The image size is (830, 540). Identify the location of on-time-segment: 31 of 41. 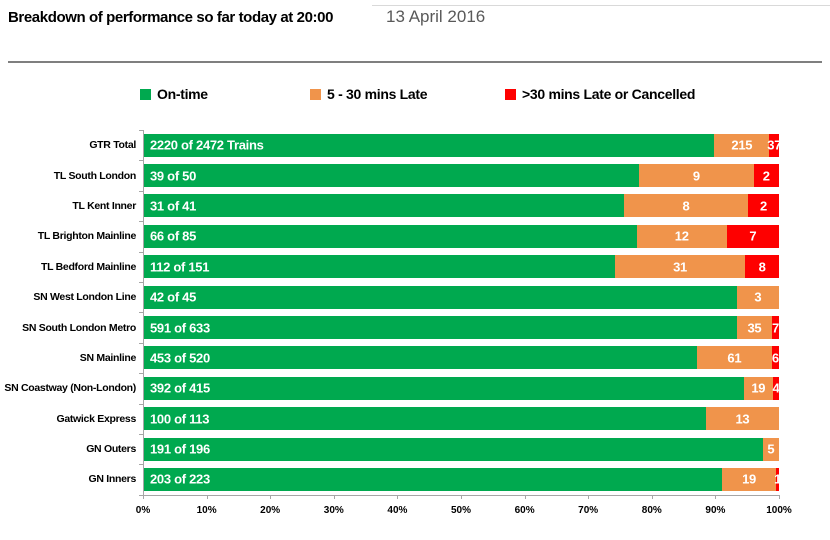
(383, 206).